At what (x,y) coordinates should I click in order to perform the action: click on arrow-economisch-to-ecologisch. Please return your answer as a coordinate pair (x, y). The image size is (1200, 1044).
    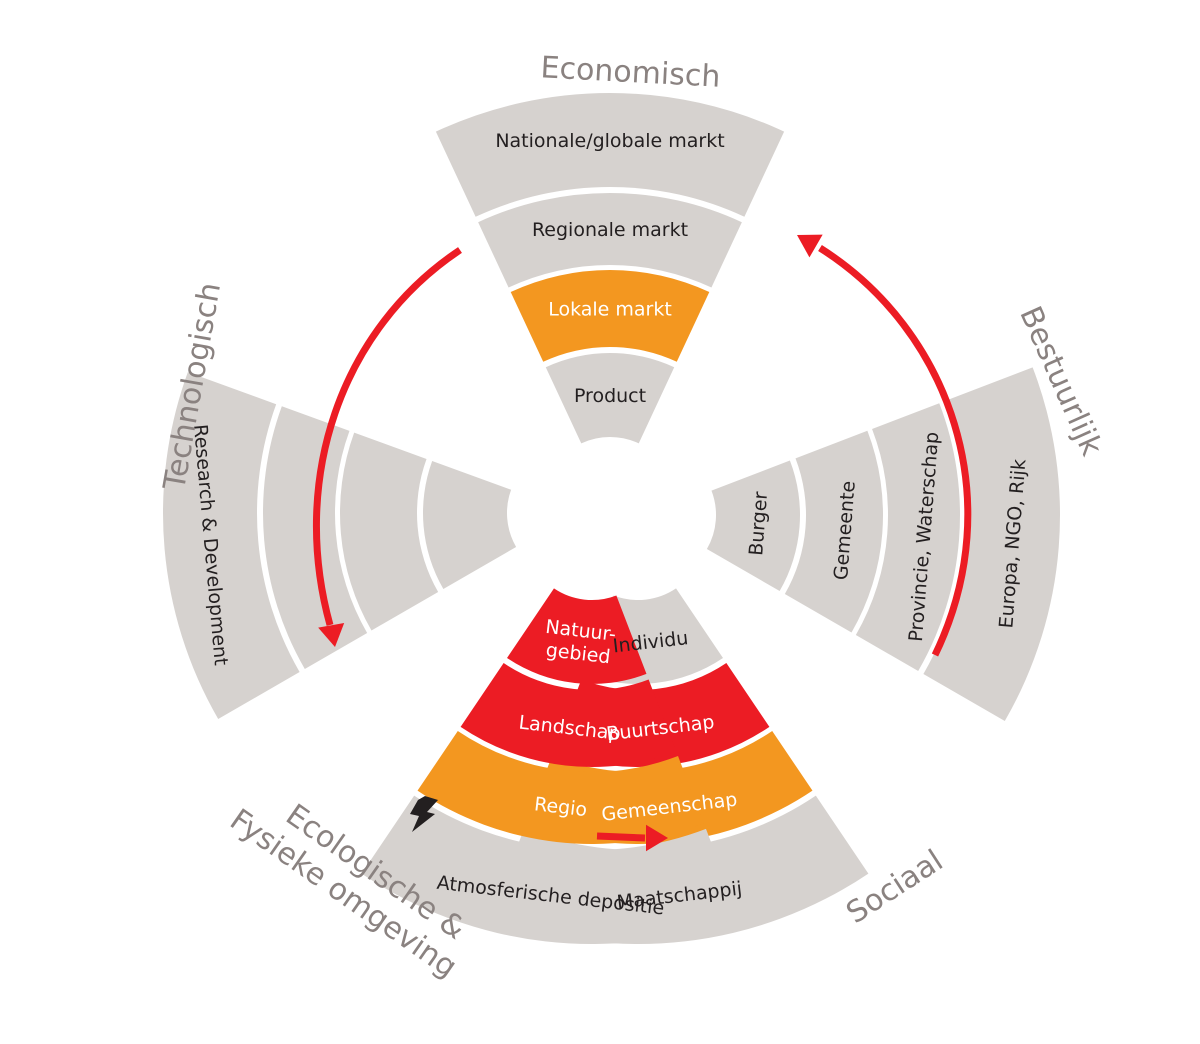
    Looking at the image, I should click on (387, 436).